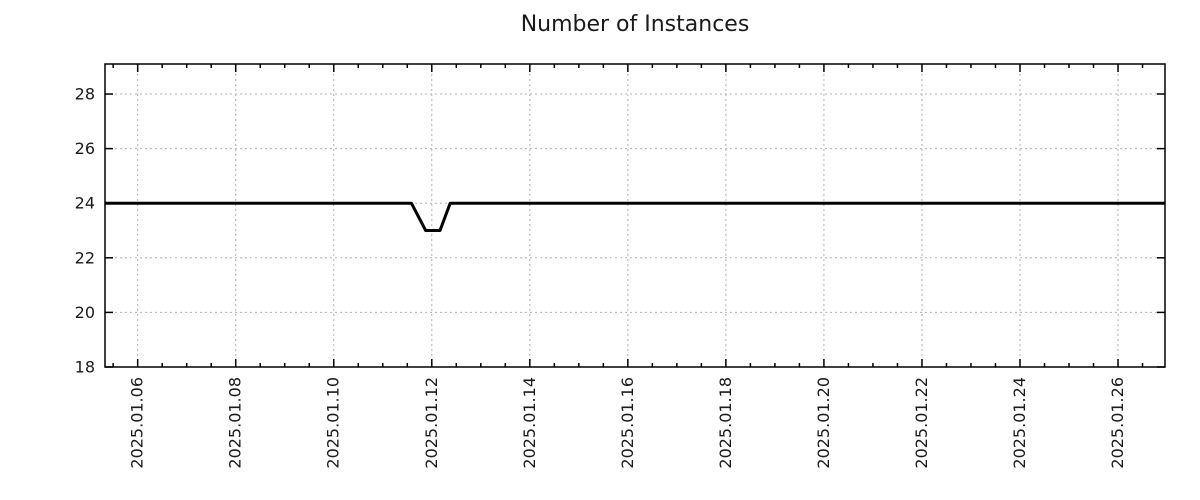  I want to click on data-line-instances, so click(635, 216).